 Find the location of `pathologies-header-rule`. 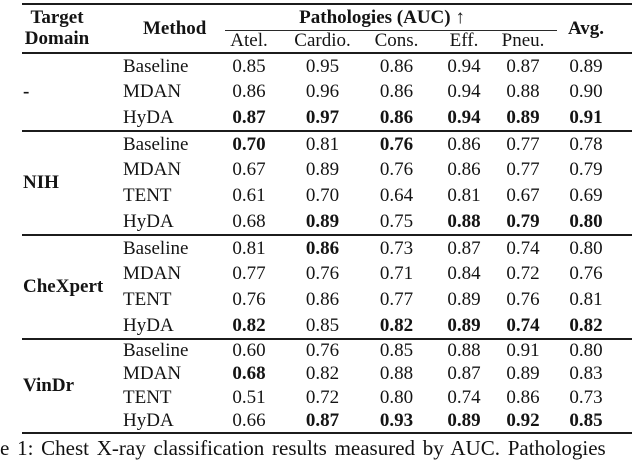

pathologies-header-rule is located at coordinates (391, 31).